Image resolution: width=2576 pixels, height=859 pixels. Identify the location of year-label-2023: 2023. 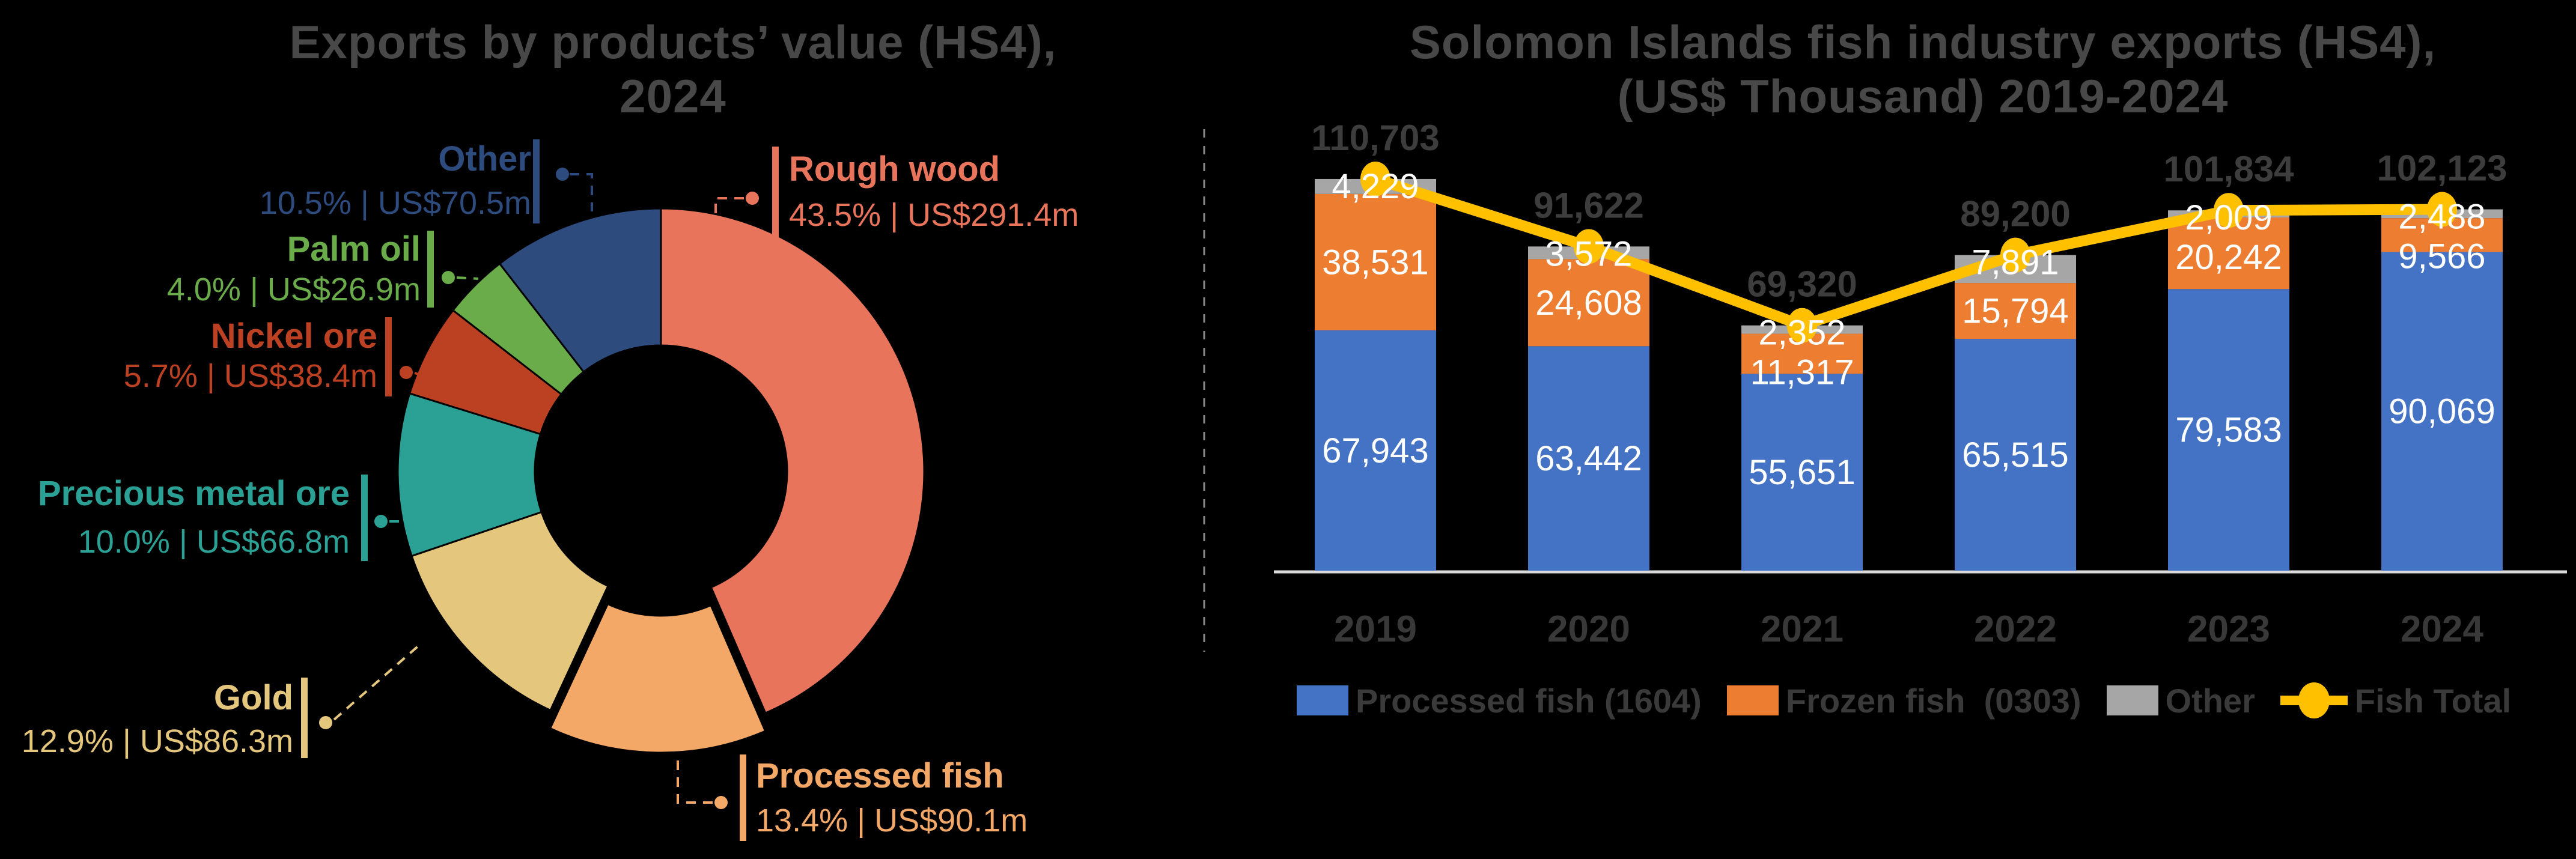
(2228, 629).